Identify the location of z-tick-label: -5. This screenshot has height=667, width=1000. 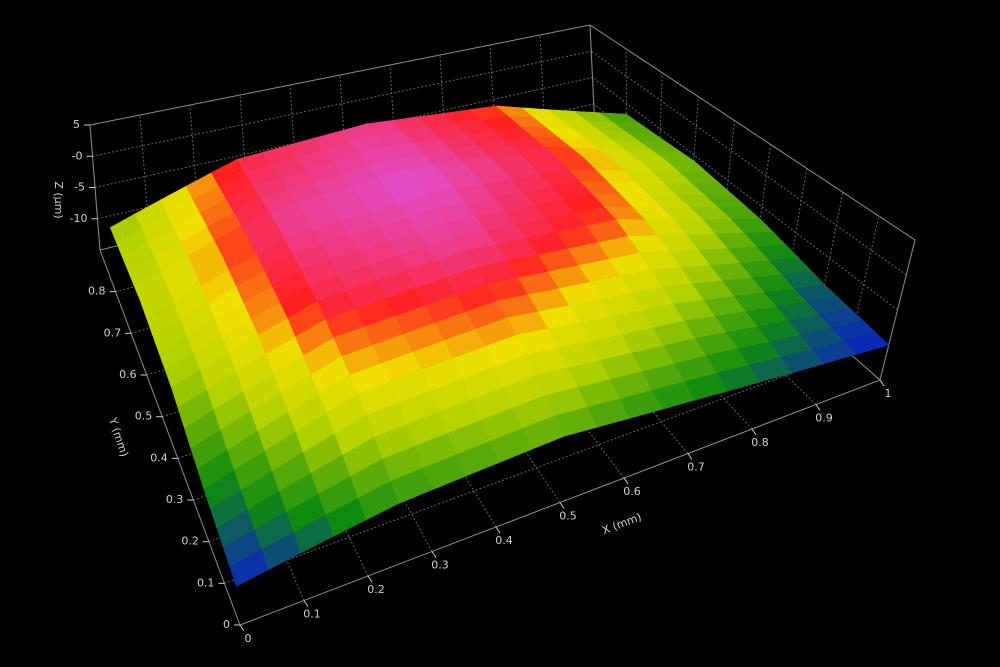
(79, 187).